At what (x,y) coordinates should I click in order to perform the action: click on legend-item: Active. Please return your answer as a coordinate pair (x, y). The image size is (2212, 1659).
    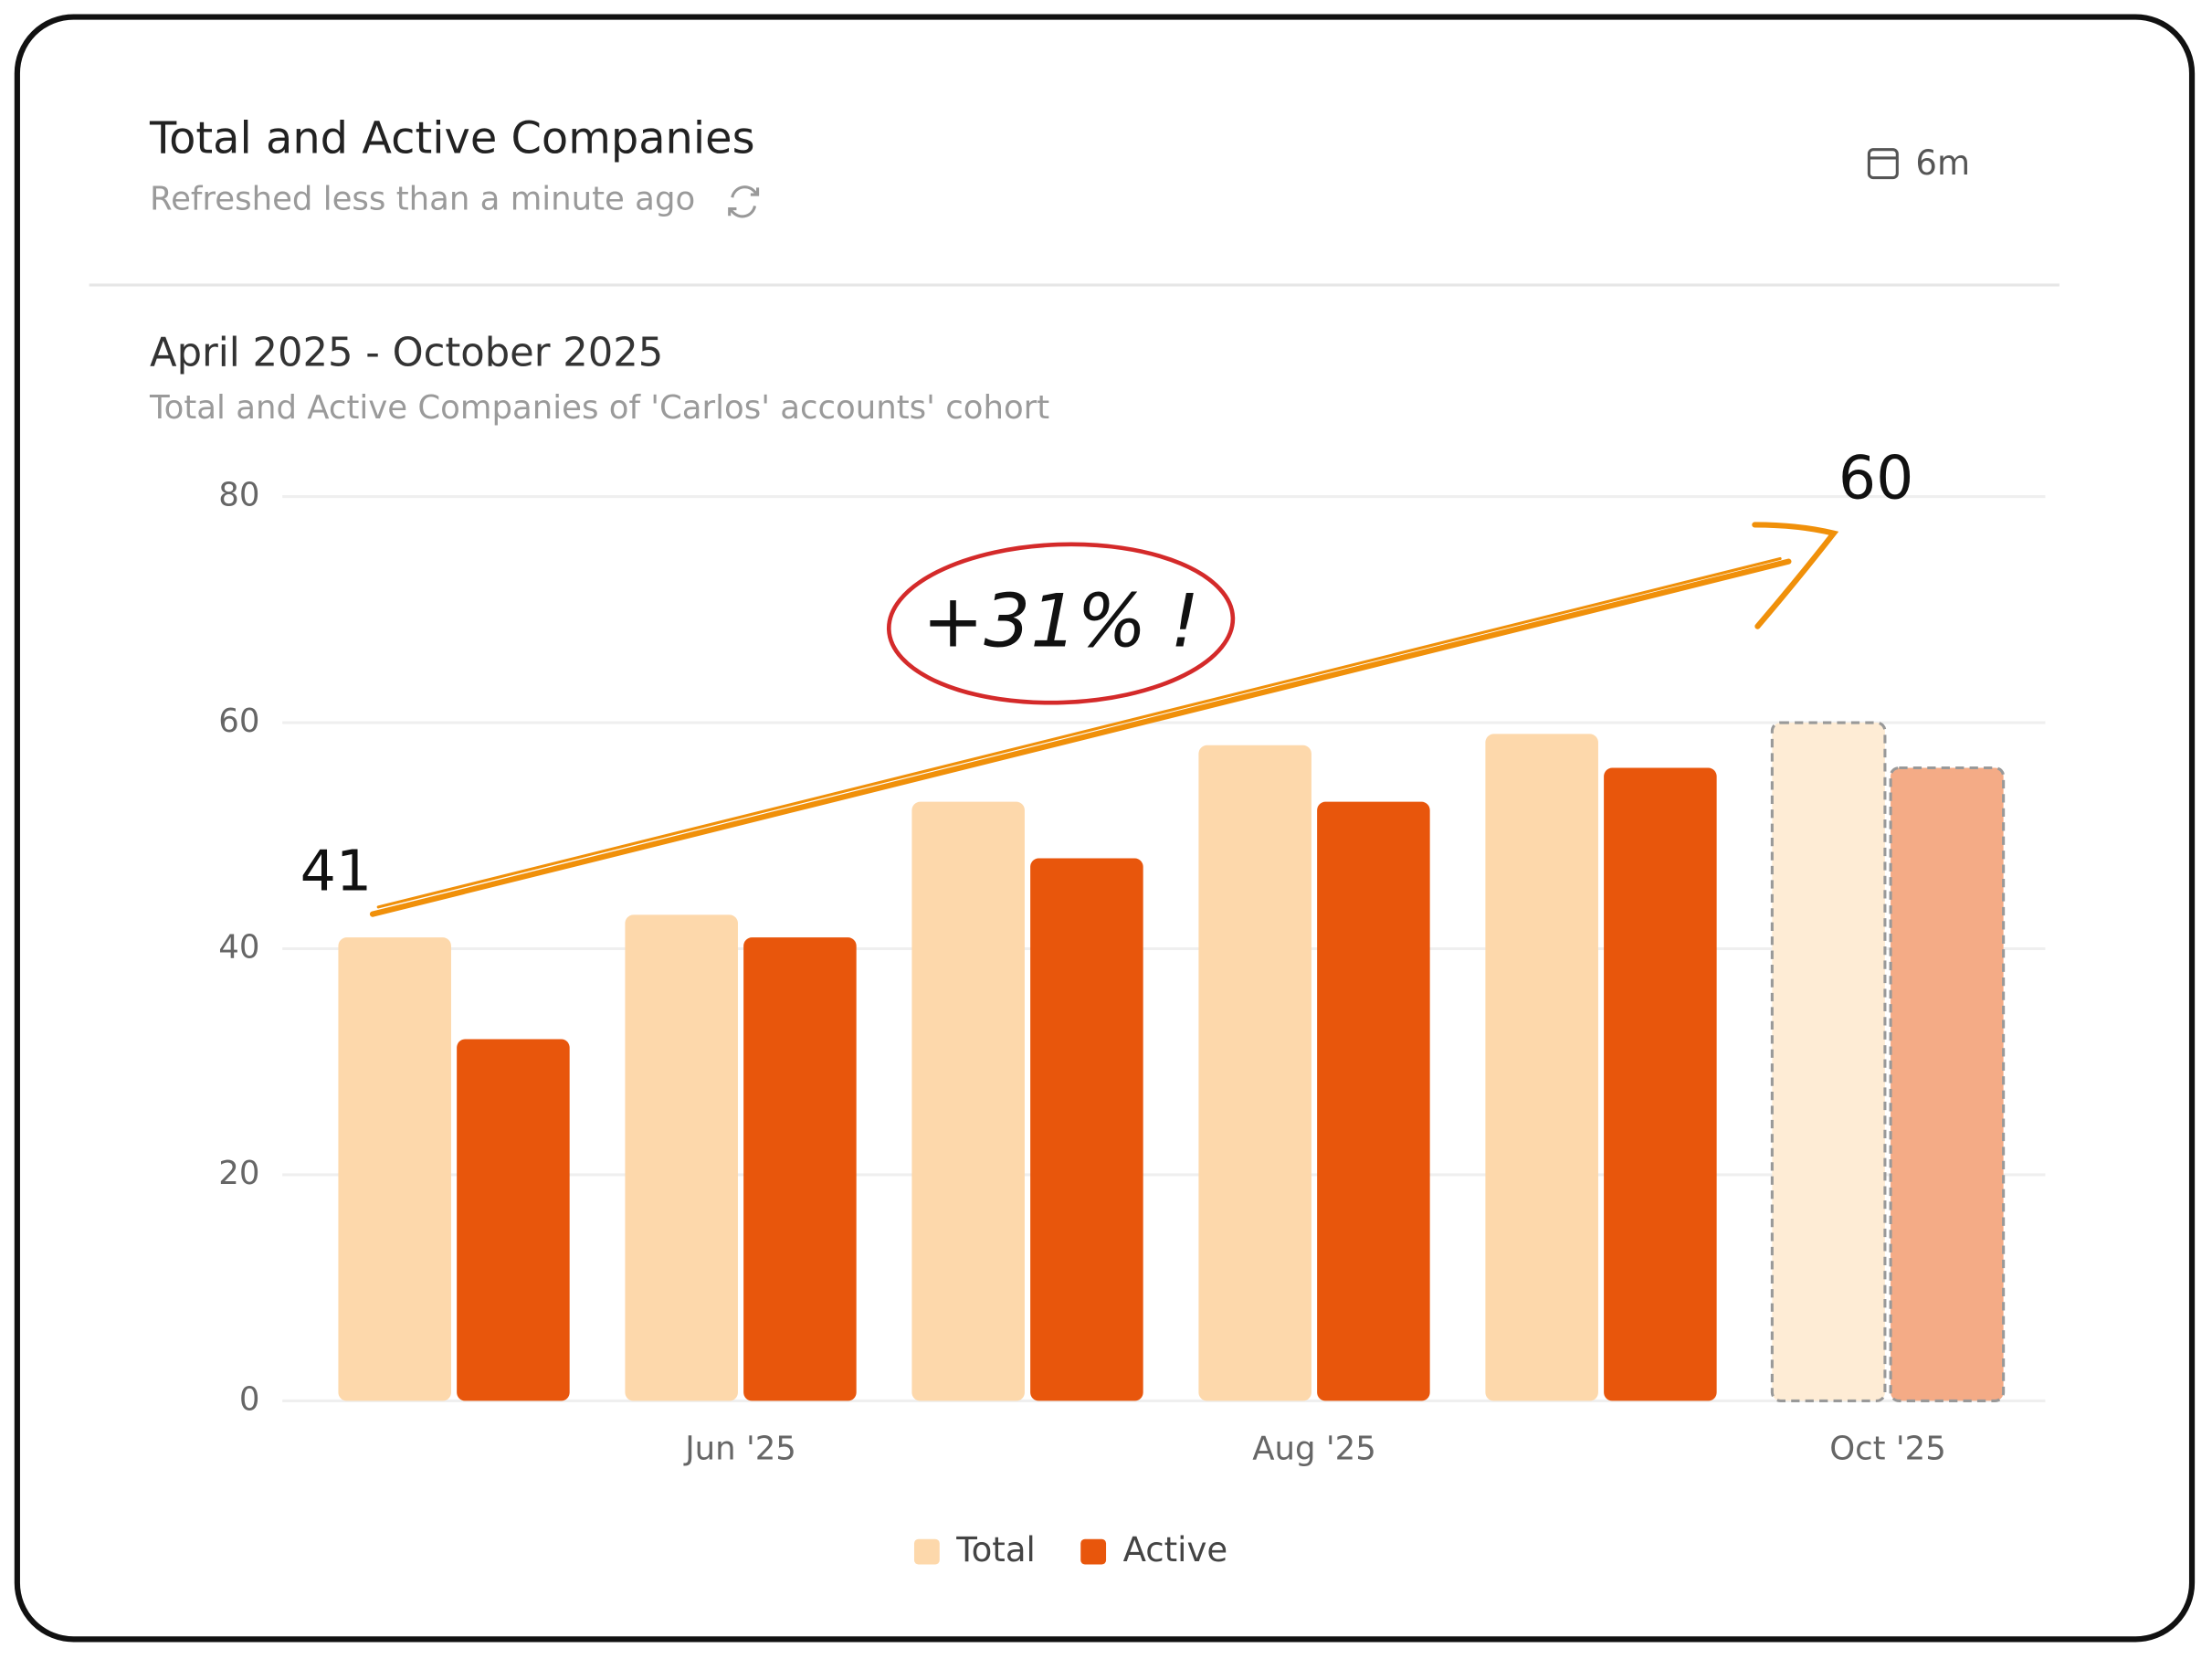
    Looking at the image, I should click on (1153, 1549).